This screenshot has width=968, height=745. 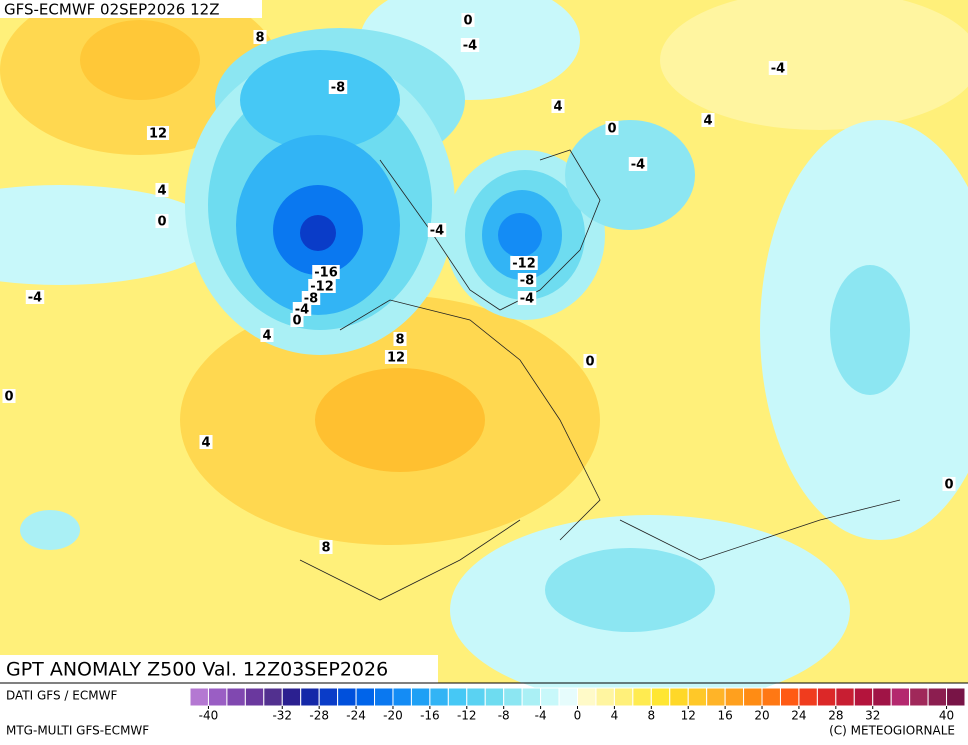 I want to click on contour-label: -12, so click(x=322, y=287).